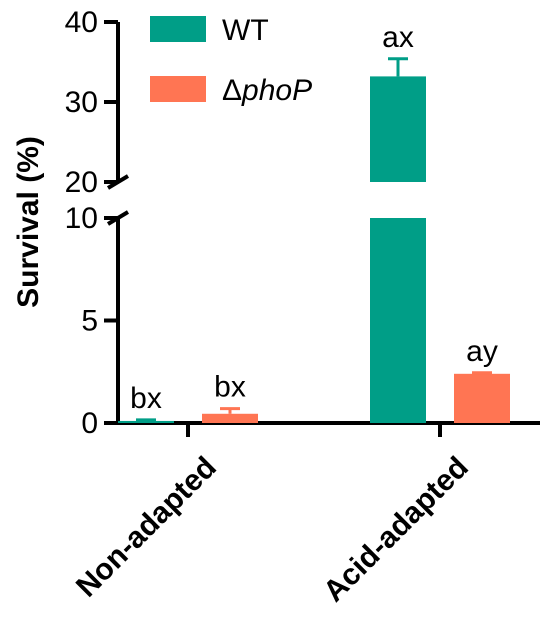  I want to click on y-tick-label: 20, so click(81, 182).